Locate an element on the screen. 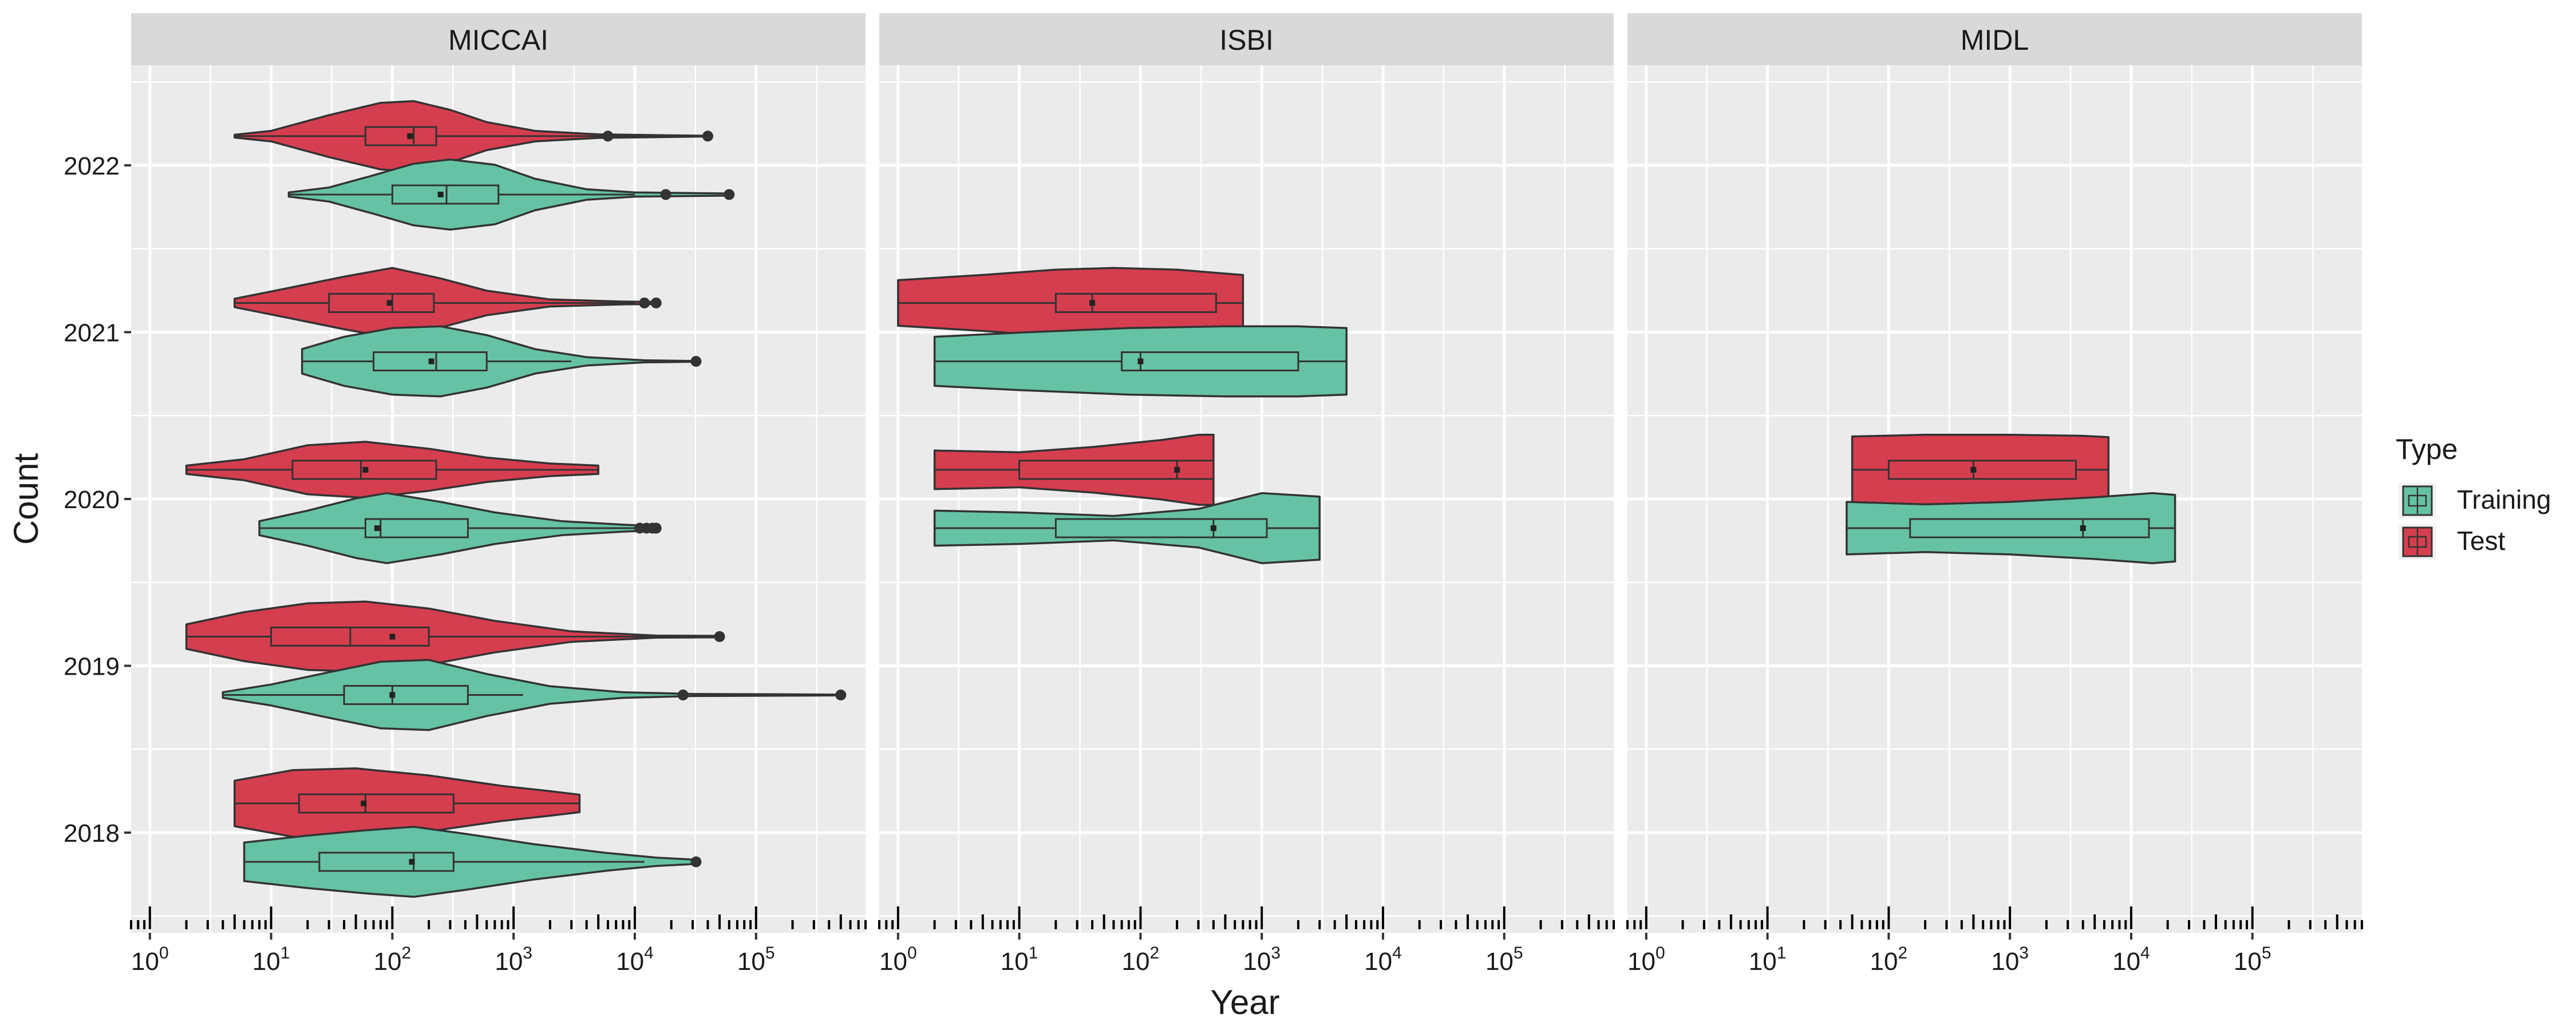  violin-test-2018 is located at coordinates (407, 803).